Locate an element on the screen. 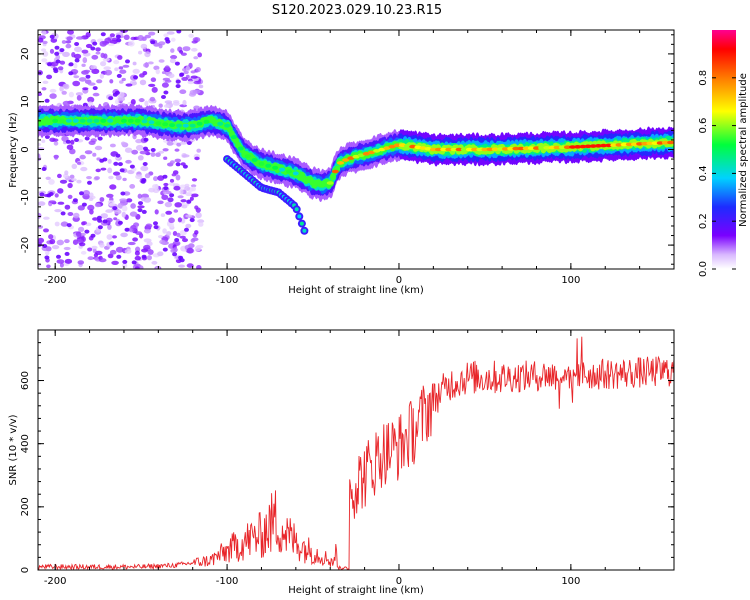  x-tick-label: 0 is located at coordinates (399, 280).